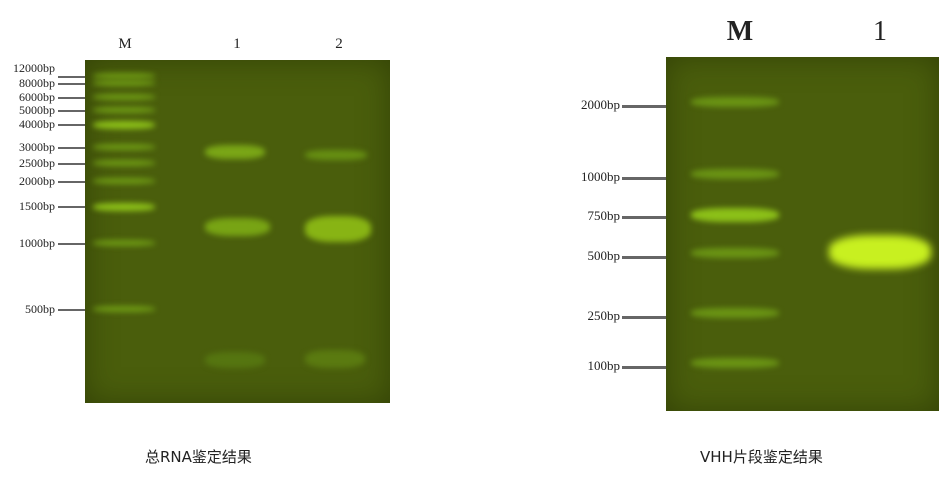 The height and width of the screenshot is (487, 950). What do you see at coordinates (338, 229) in the screenshot?
I see `band-lane2-18s` at bounding box center [338, 229].